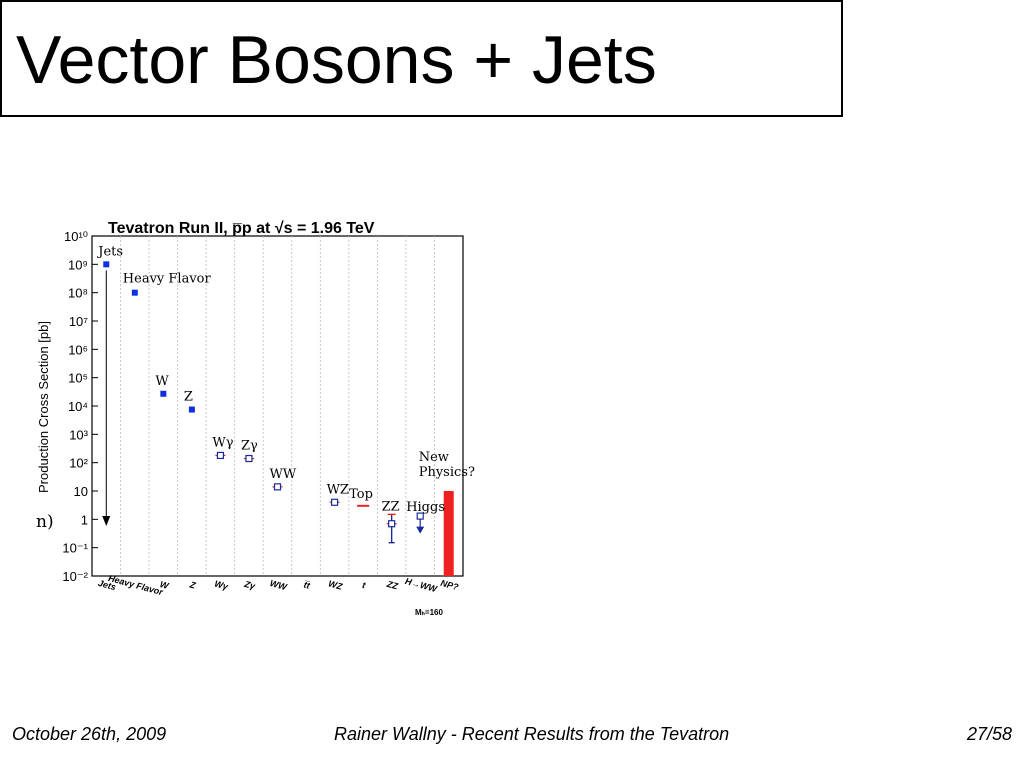 The width and height of the screenshot is (1024, 768). I want to click on point-label: WZ, so click(338, 489).